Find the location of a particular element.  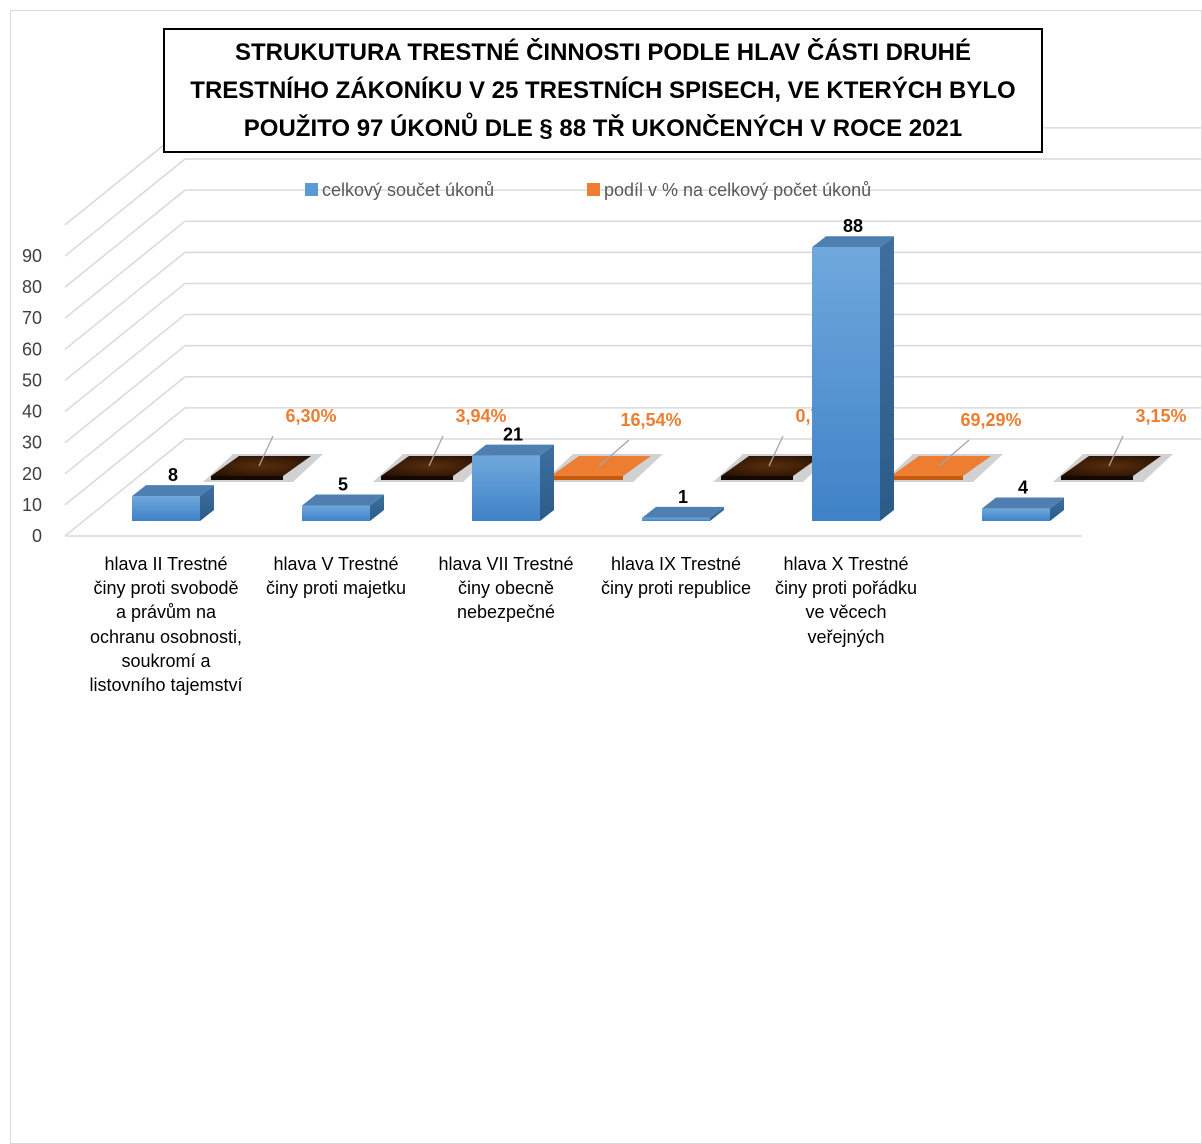

series-1-data-label: 88 is located at coordinates (853, 226).